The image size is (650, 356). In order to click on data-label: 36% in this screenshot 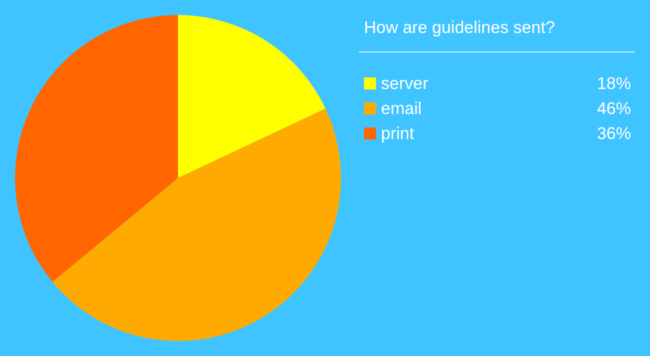, I will do `click(613, 133)`.